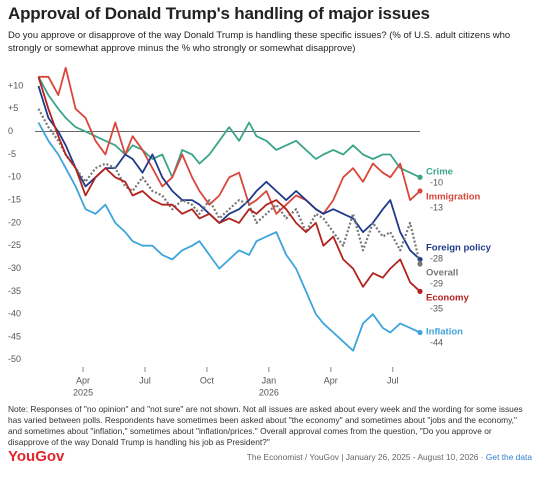 The height and width of the screenshot is (480, 540). What do you see at coordinates (14, 268) in the screenshot?
I see `y-tick-label: -30` at bounding box center [14, 268].